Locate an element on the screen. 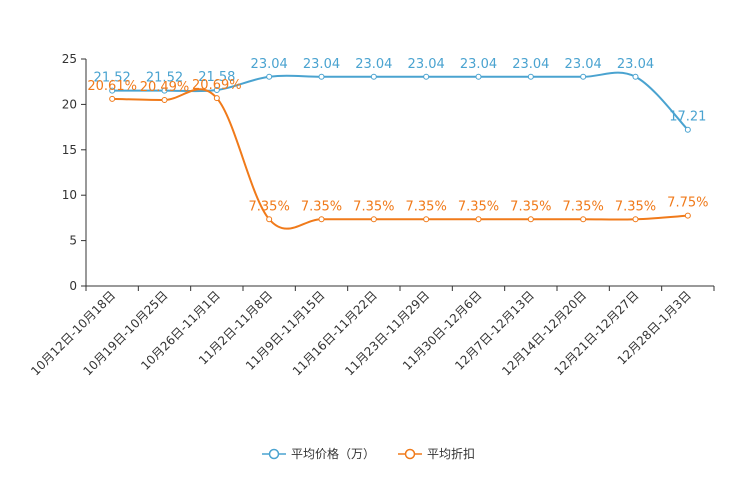 The image size is (744, 496). data-label: 7.75% is located at coordinates (687, 203).